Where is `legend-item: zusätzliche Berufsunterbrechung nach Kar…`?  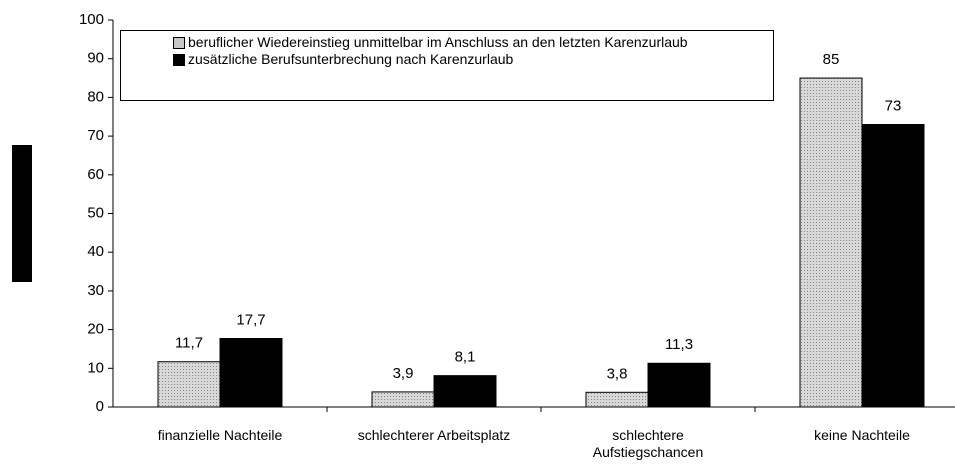
legend-item: zusätzliche Berufsunterbrechung nach Kar… is located at coordinates (473, 59).